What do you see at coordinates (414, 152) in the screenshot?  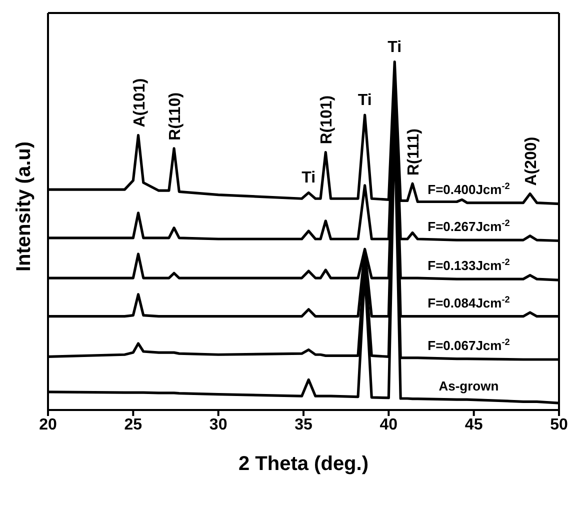 I see `annotation: R(111)` at bounding box center [414, 152].